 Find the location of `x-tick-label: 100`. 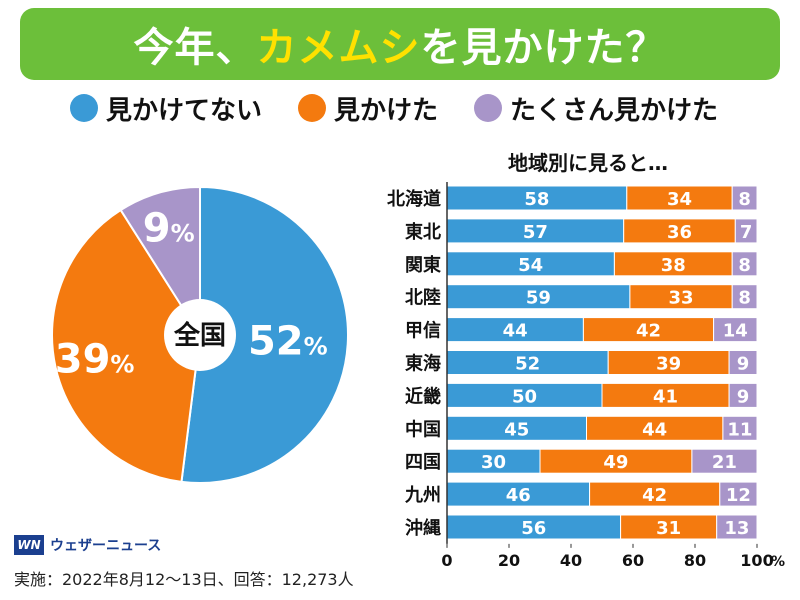

x-tick-label: 100 is located at coordinates (756, 560).